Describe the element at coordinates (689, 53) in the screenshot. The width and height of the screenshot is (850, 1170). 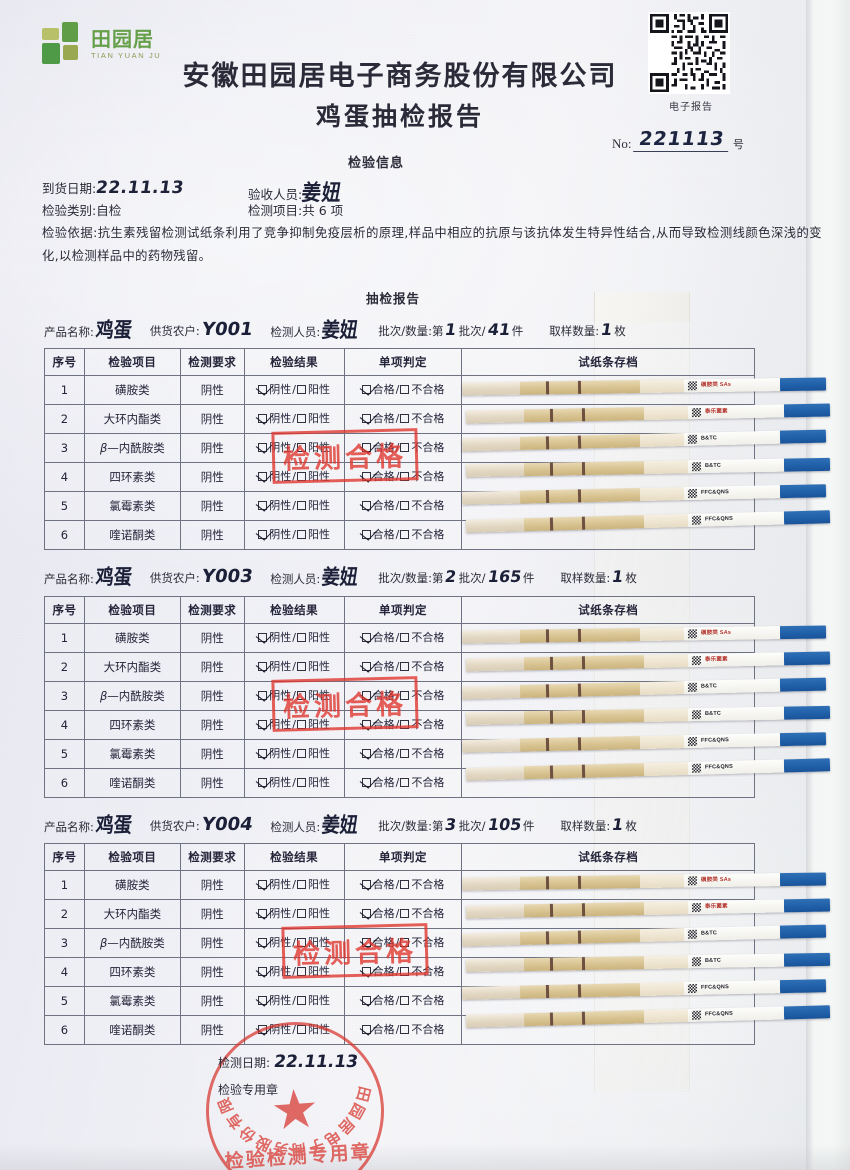
I see `qr-code-icon` at that location.